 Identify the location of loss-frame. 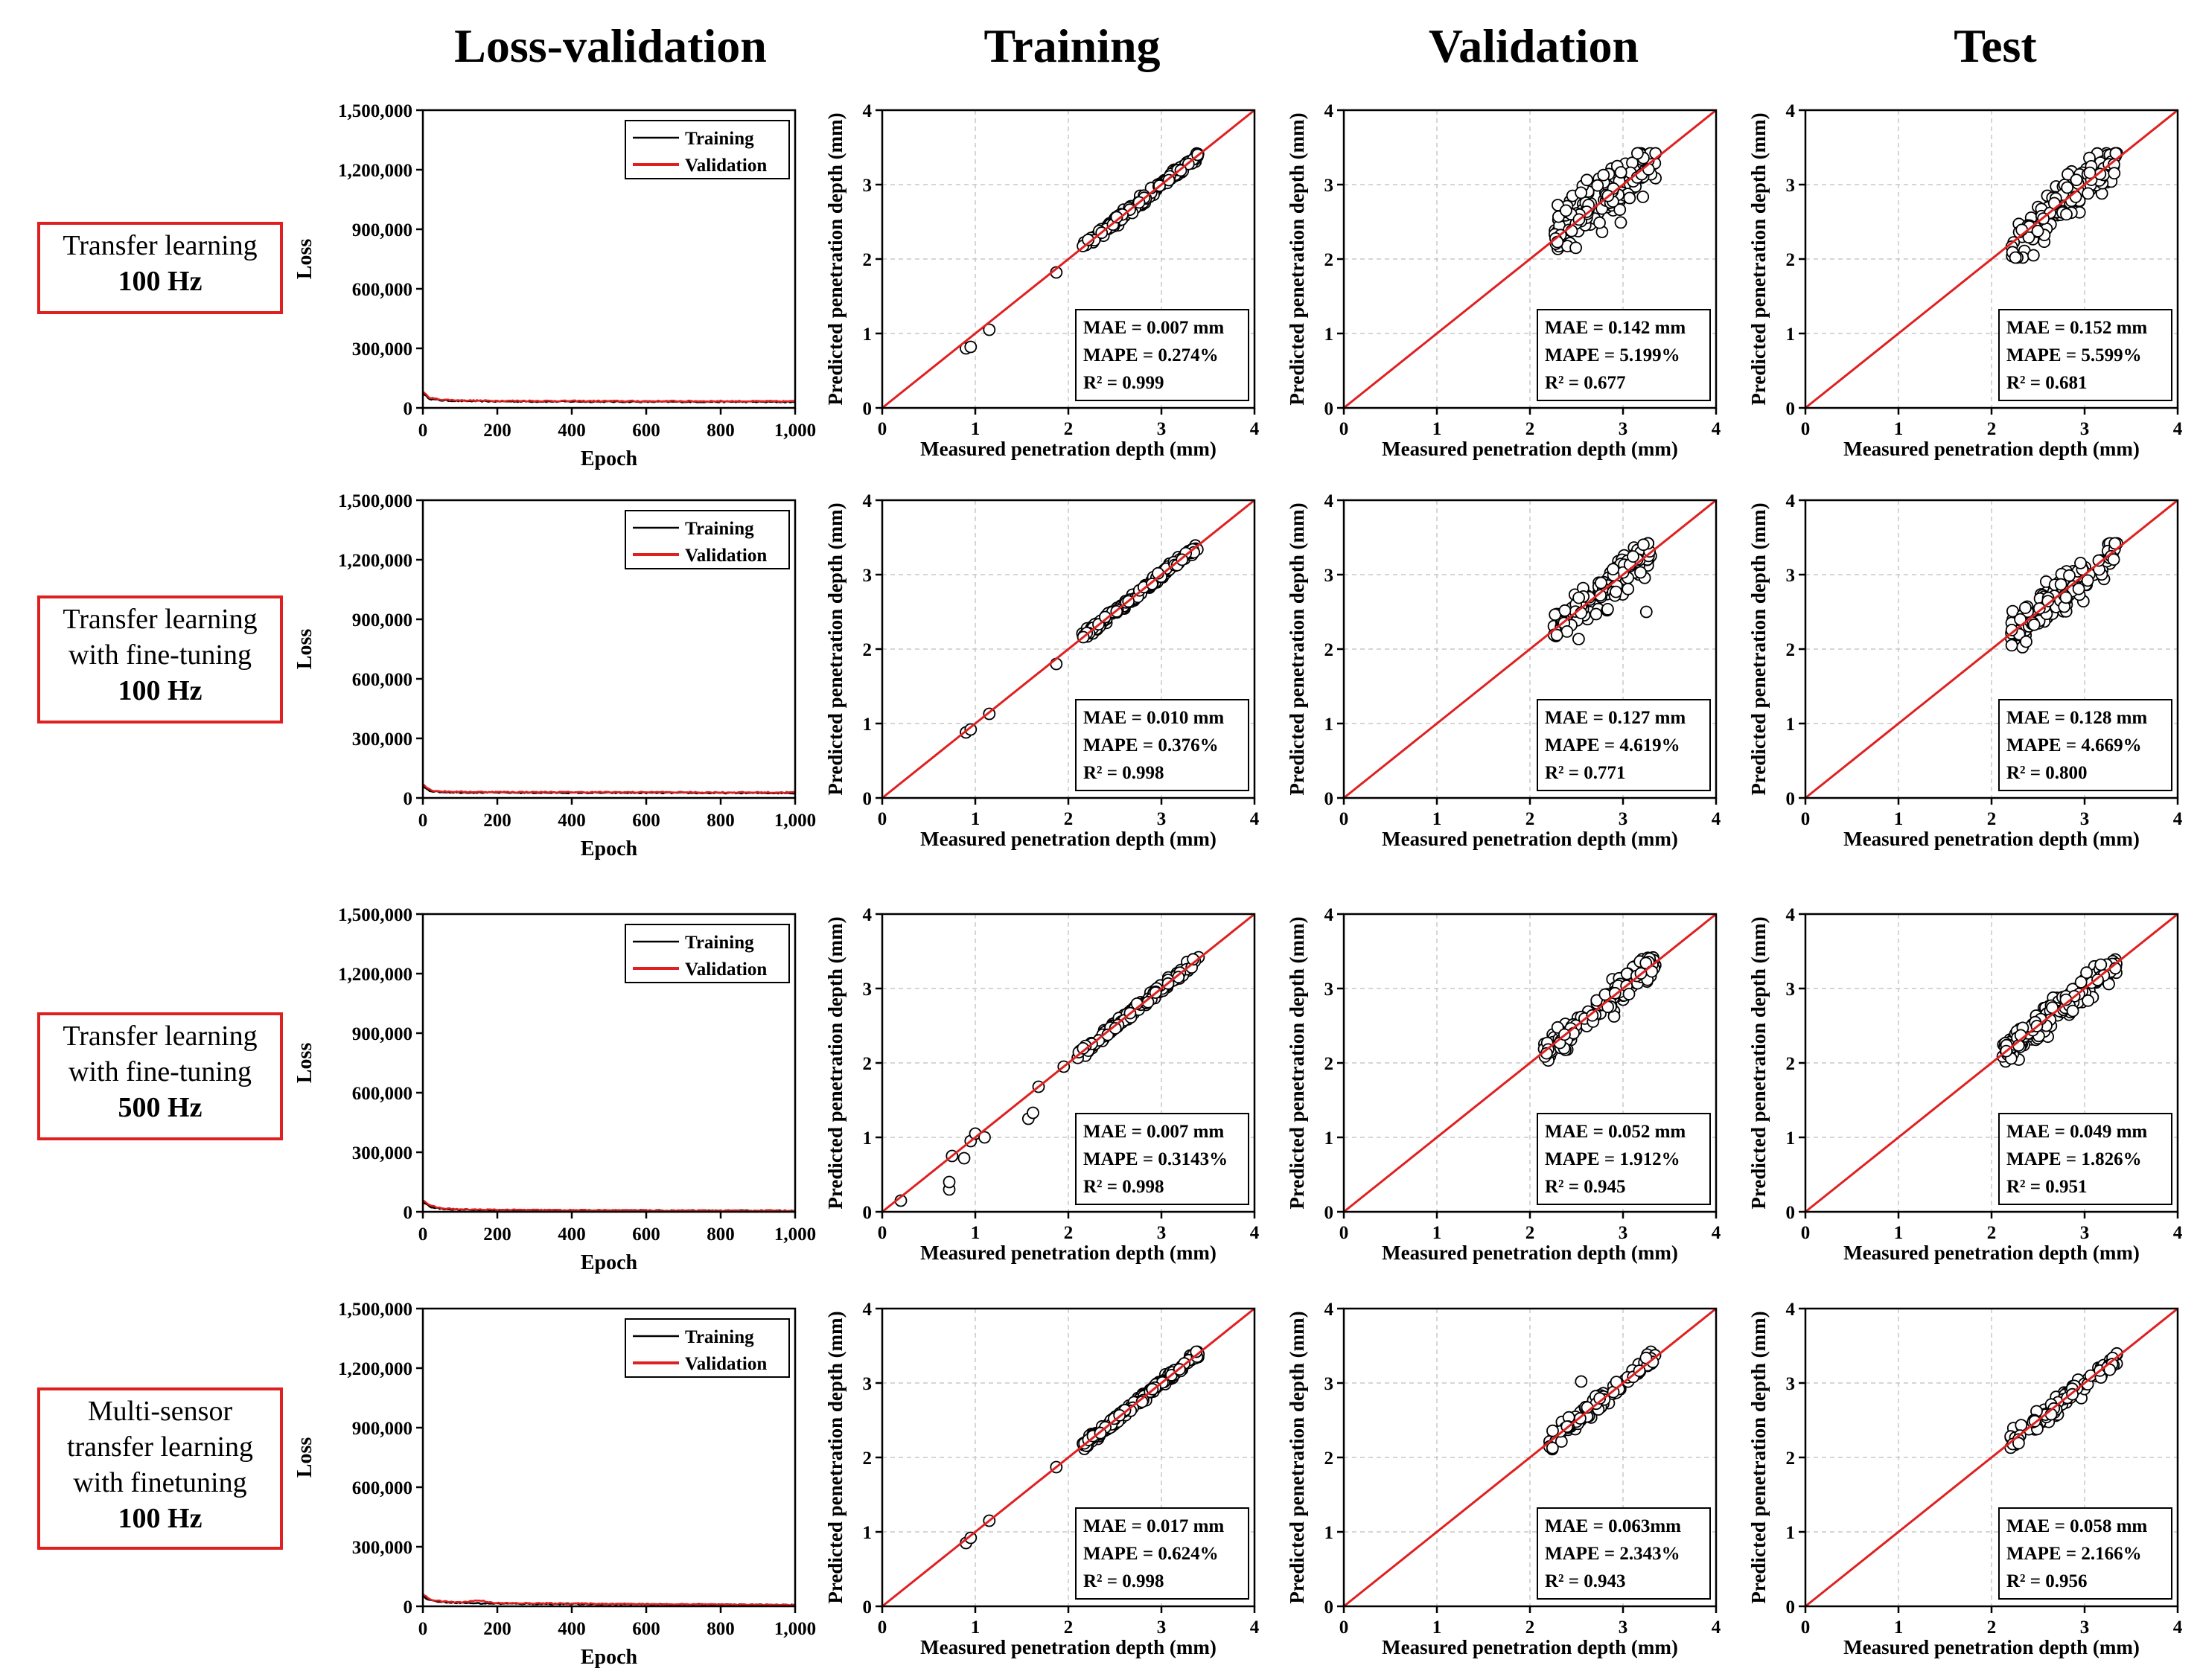
(609, 649).